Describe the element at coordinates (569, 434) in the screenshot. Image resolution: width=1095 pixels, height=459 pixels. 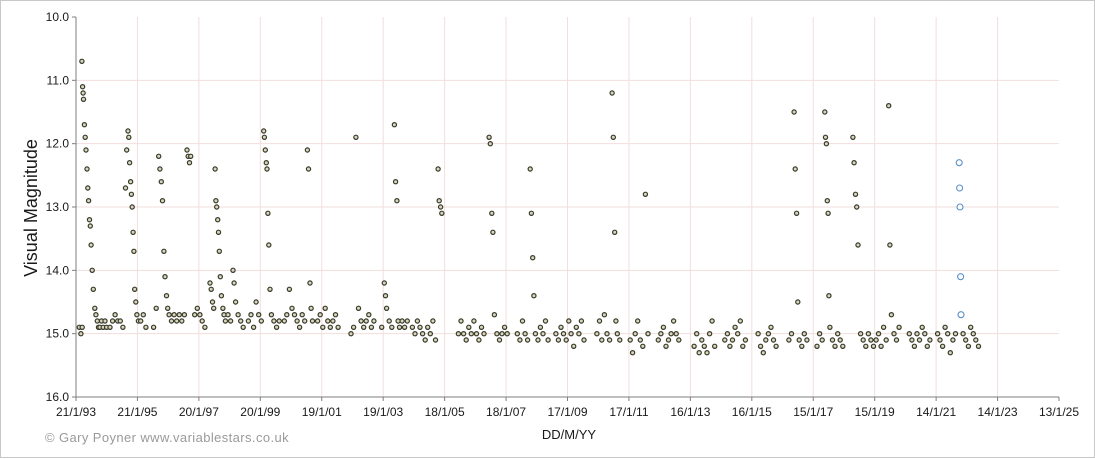
I see `x-axis-title: DD/M/YY` at that location.